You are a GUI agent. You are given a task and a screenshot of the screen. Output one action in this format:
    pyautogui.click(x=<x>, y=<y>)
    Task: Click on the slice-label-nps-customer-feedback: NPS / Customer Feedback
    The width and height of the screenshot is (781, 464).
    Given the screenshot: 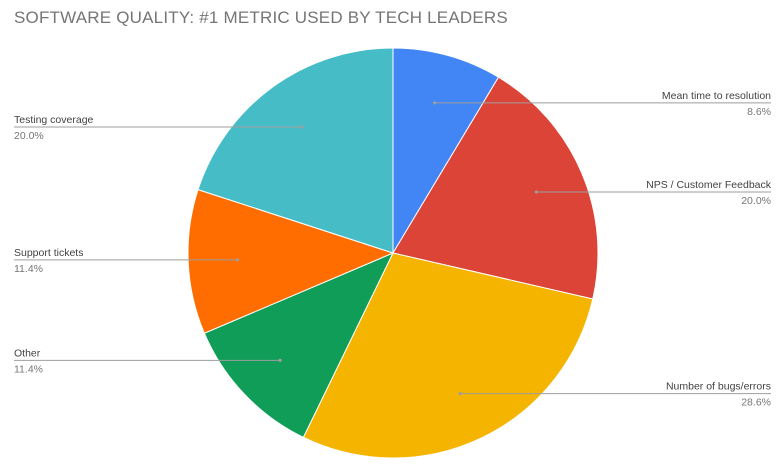 What is the action you would take?
    pyautogui.click(x=709, y=185)
    